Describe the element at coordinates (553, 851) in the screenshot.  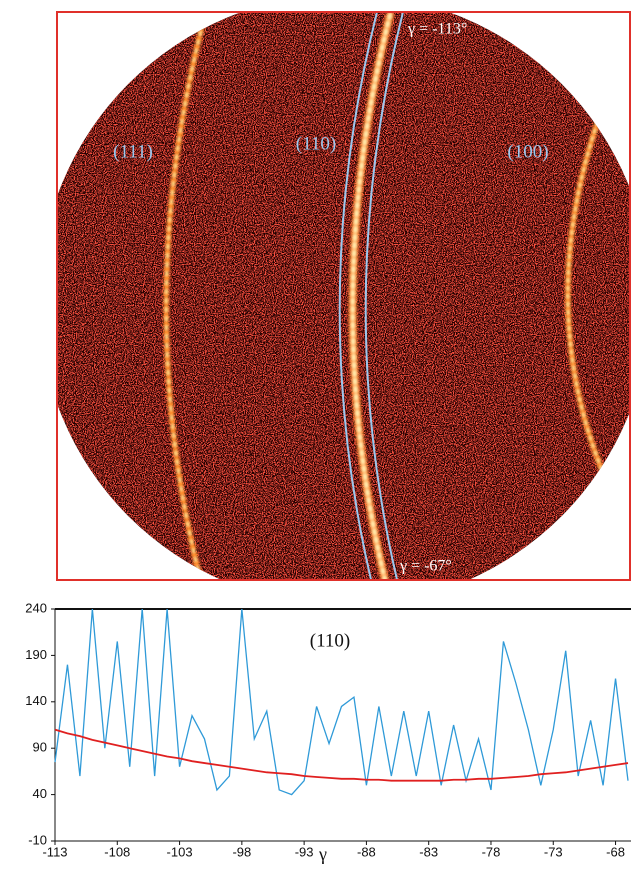
I see `x-tick-label: -73` at that location.